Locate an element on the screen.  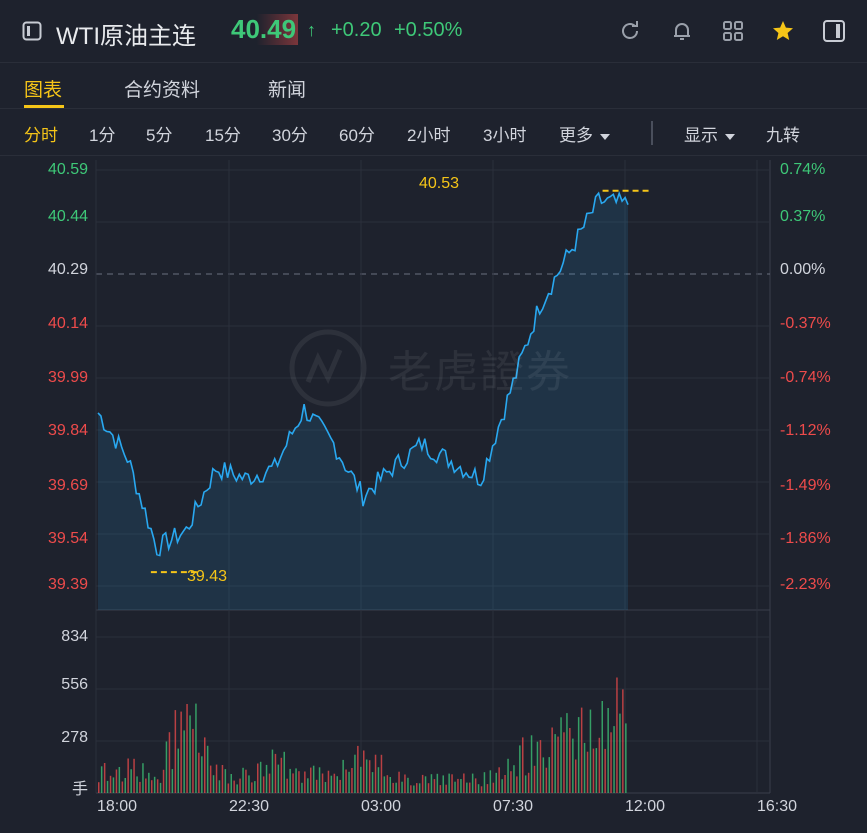
timeframe-1m: 1分 is located at coordinates (102, 135).